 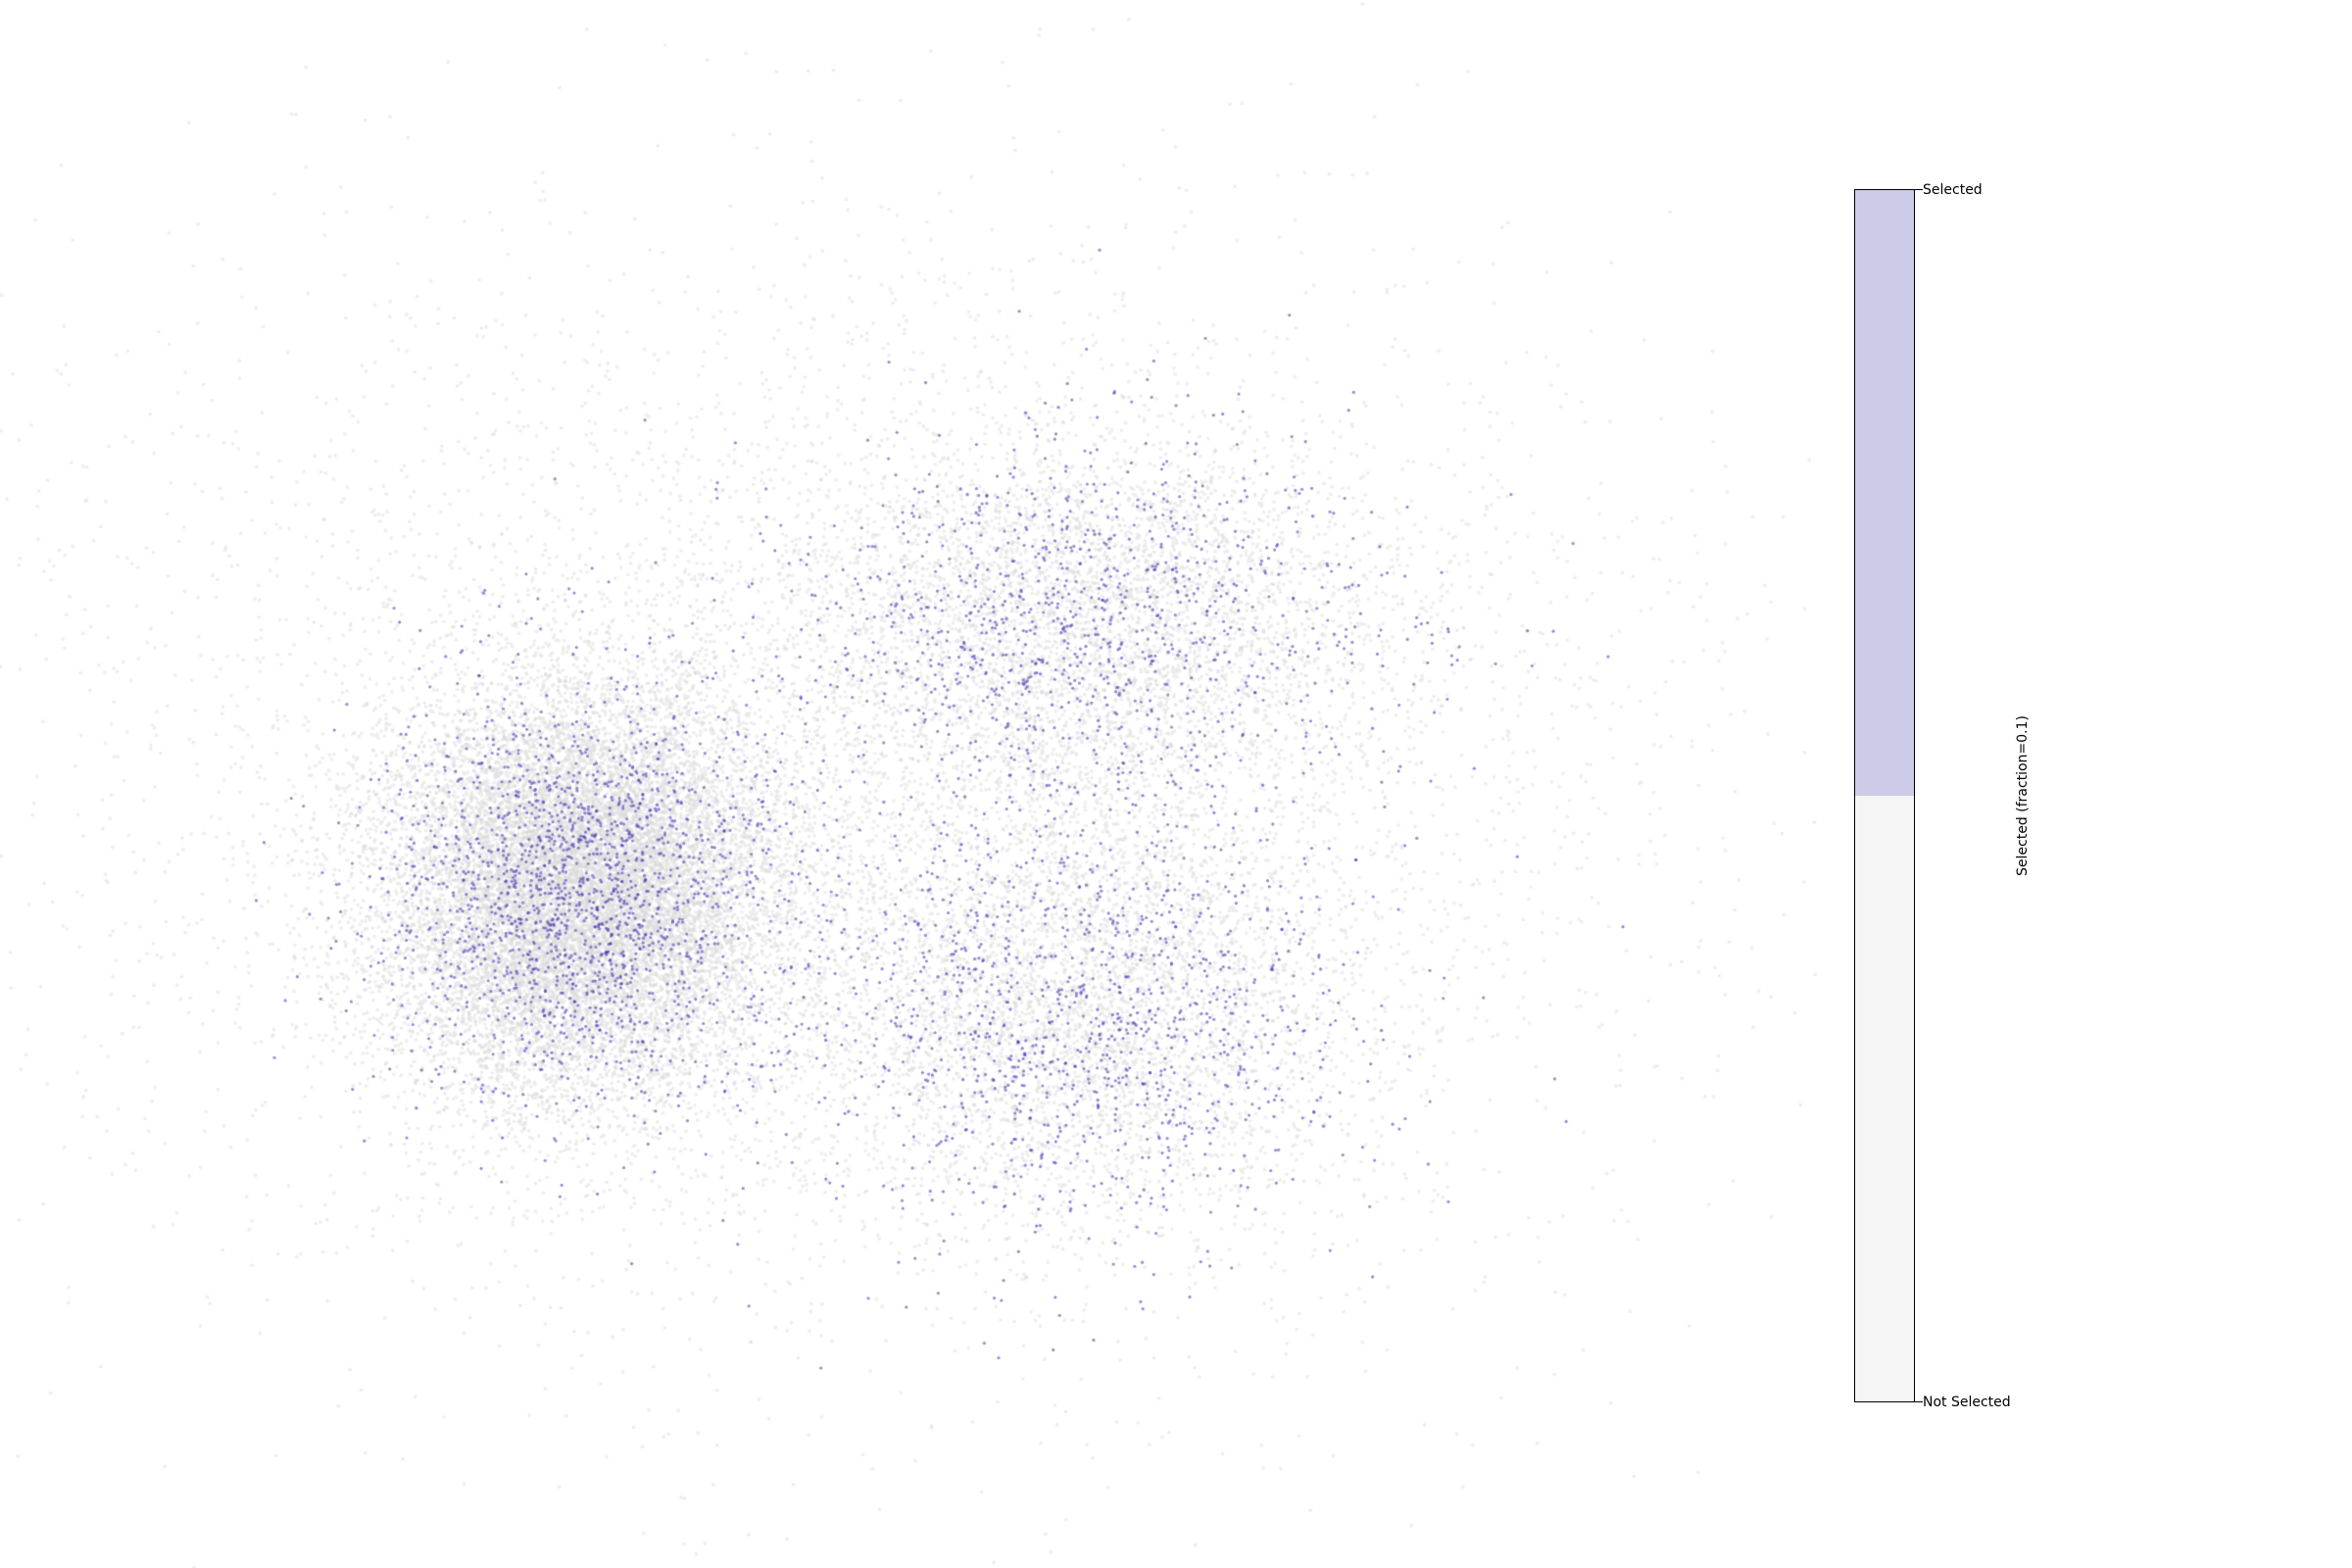 What do you see at coordinates (1953, 190) in the screenshot?
I see `colorbar-ticklabel-selected: Selected` at bounding box center [1953, 190].